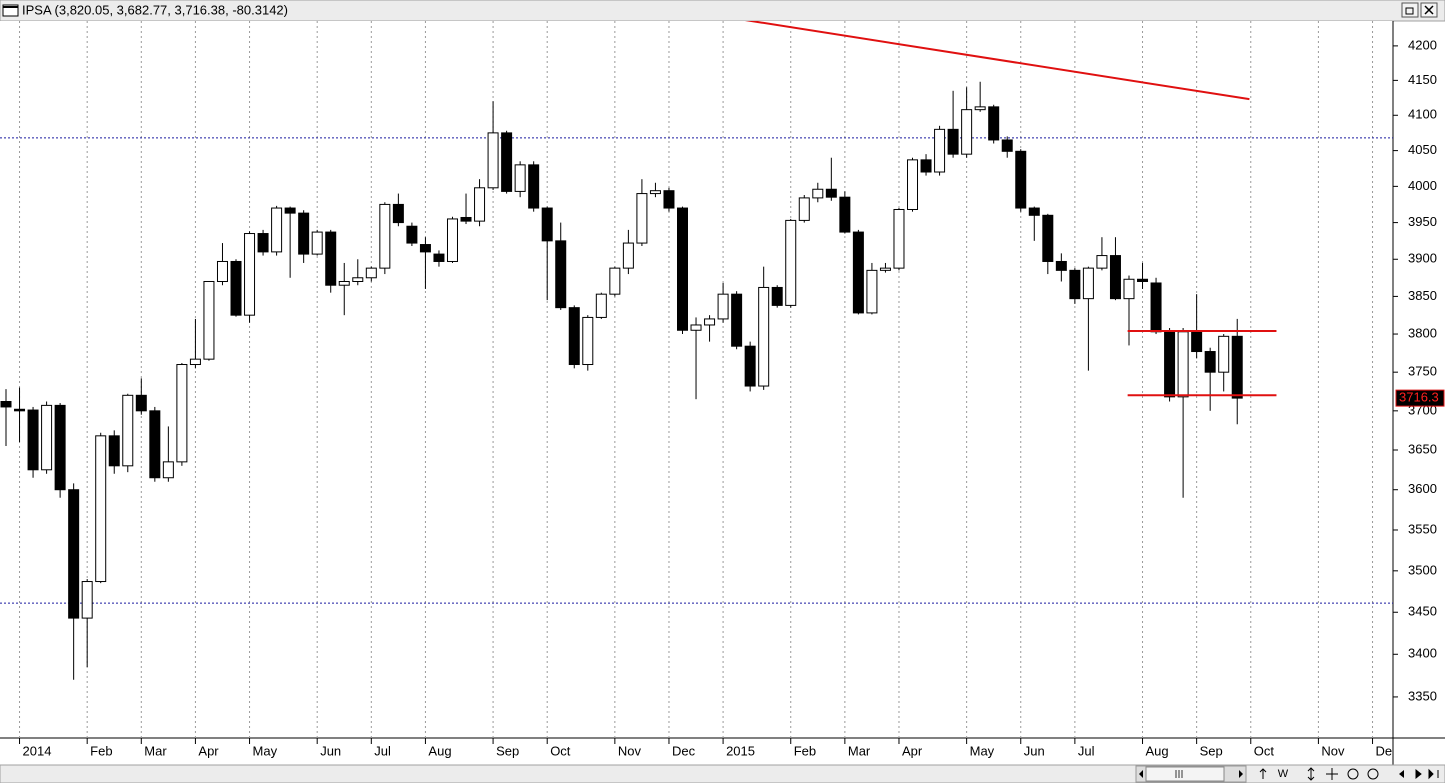 The image size is (1445, 783). I want to click on restore-button, so click(1410, 10).